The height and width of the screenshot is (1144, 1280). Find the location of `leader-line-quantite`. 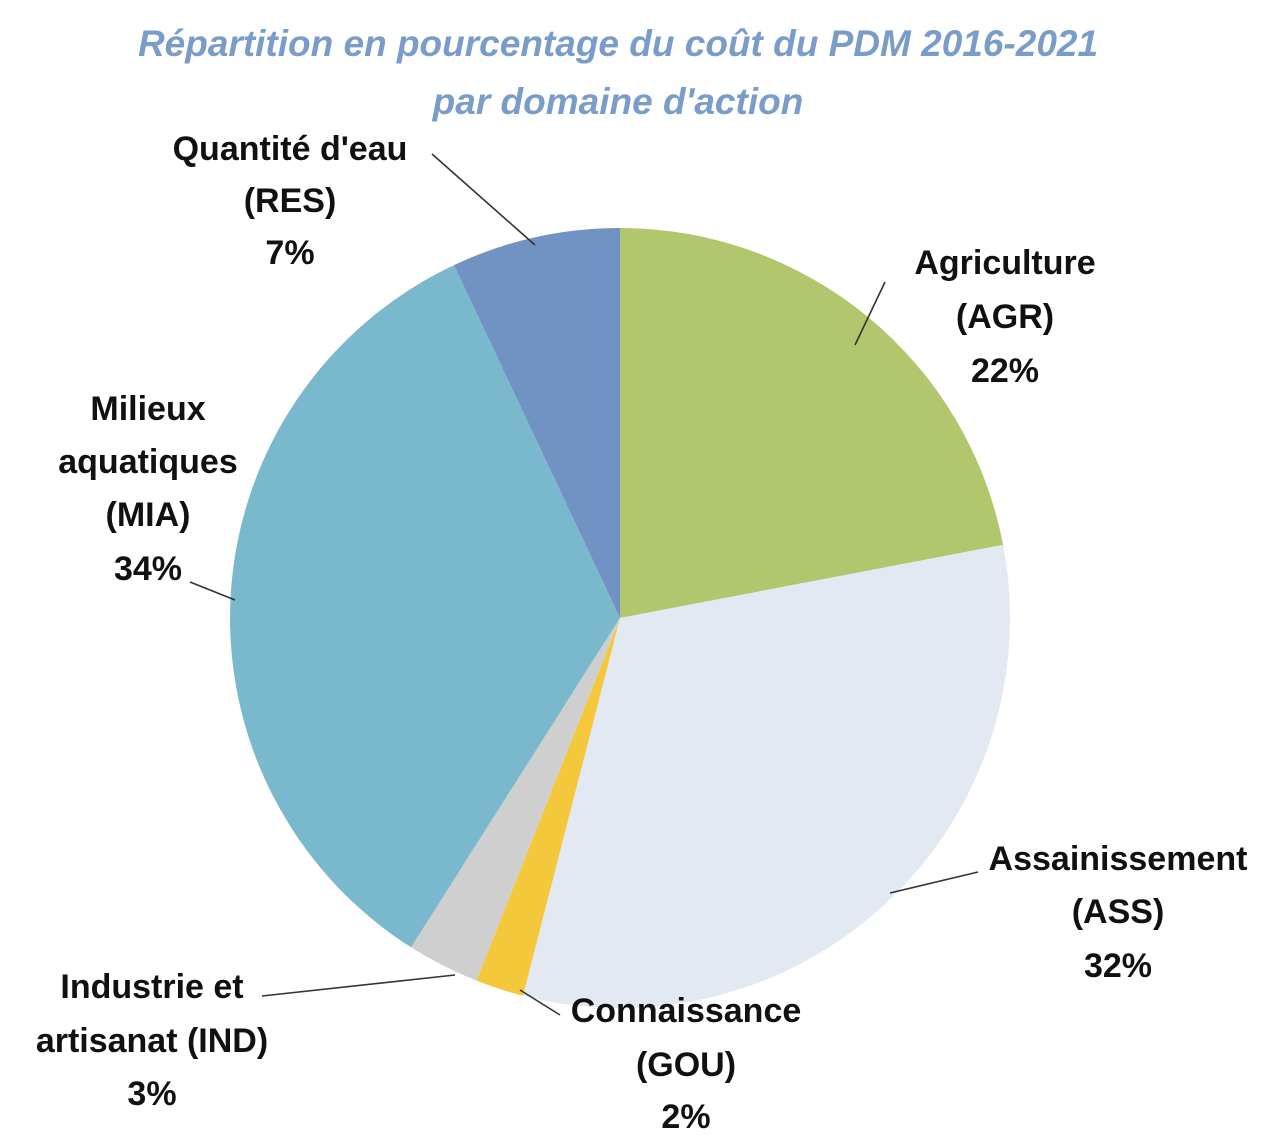

leader-line-quantite is located at coordinates (483, 199).